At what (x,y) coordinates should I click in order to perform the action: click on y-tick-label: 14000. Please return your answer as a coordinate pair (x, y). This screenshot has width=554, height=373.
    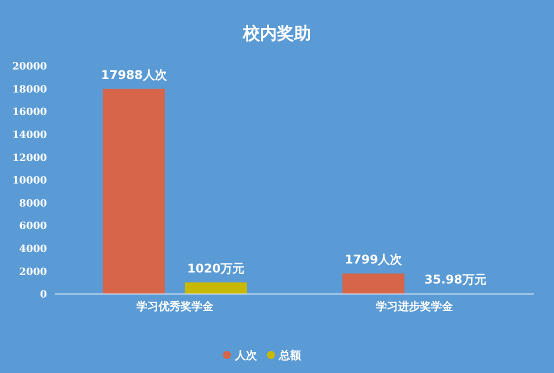
    Looking at the image, I should click on (30, 135).